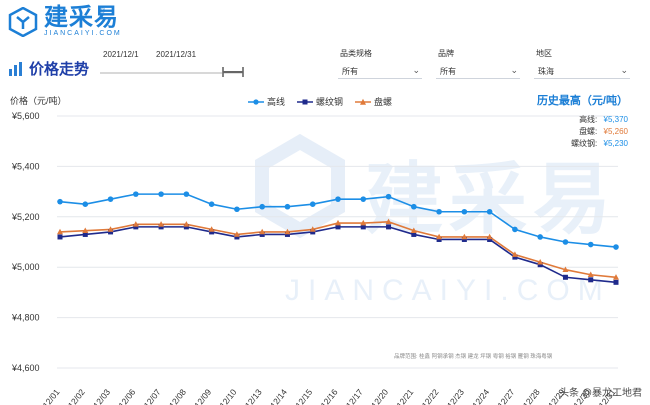 This screenshot has width=650, height=405. I want to click on x-tick-label: 12/15, so click(303, 396).